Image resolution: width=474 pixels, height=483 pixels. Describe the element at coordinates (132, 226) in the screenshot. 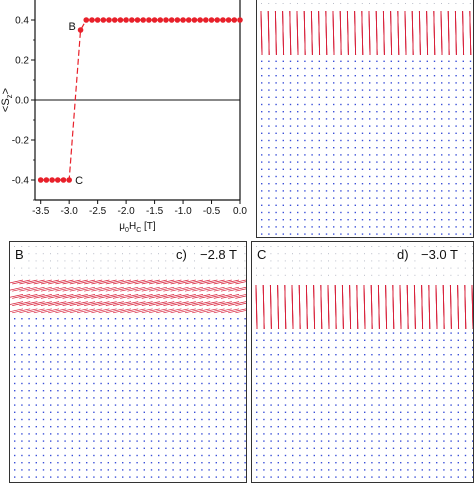

I see `x-label-h: H` at that location.